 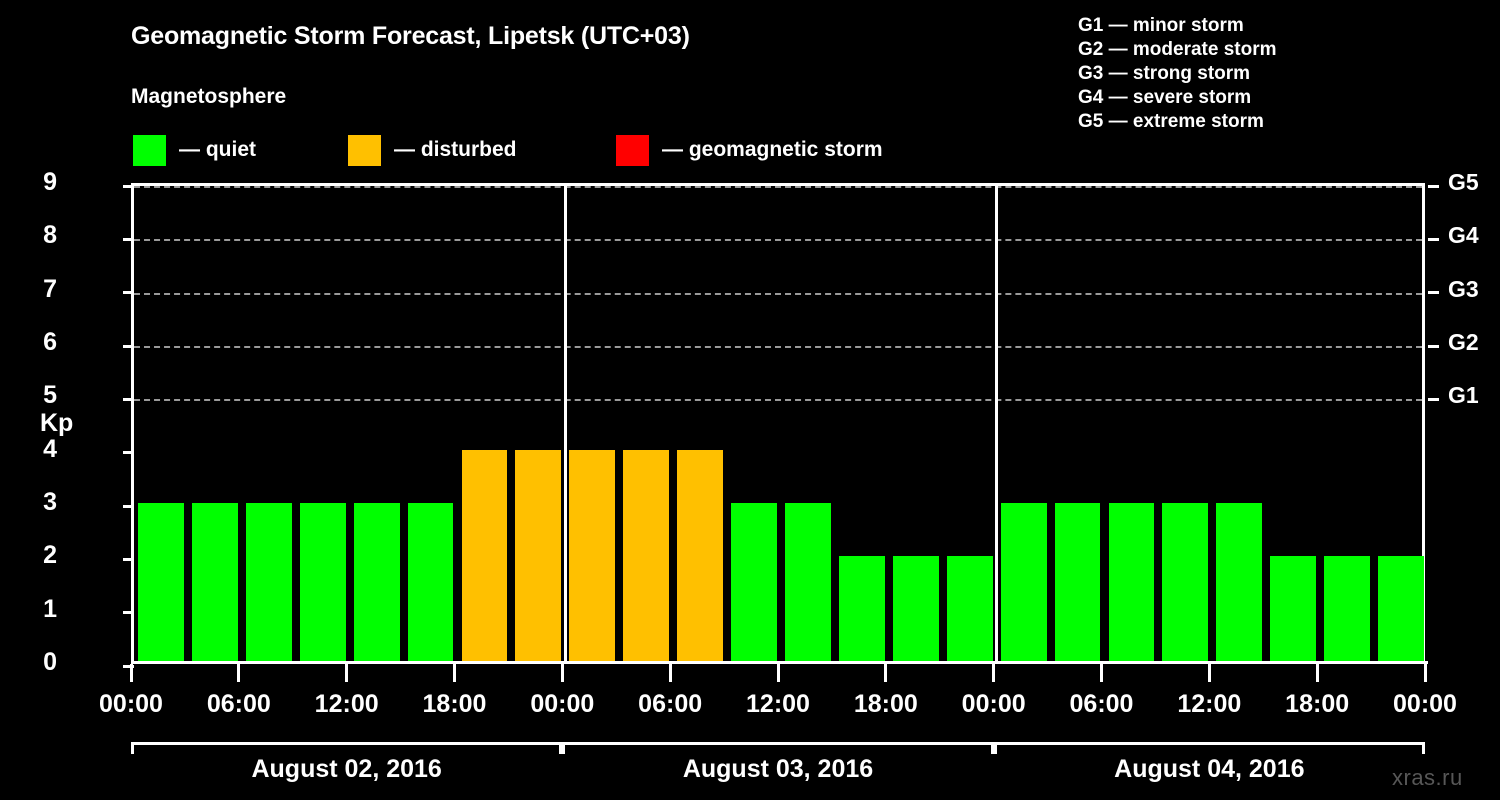 What do you see at coordinates (1171, 121) in the screenshot?
I see `g-scale-legend-row: G5 — extreme storm` at bounding box center [1171, 121].